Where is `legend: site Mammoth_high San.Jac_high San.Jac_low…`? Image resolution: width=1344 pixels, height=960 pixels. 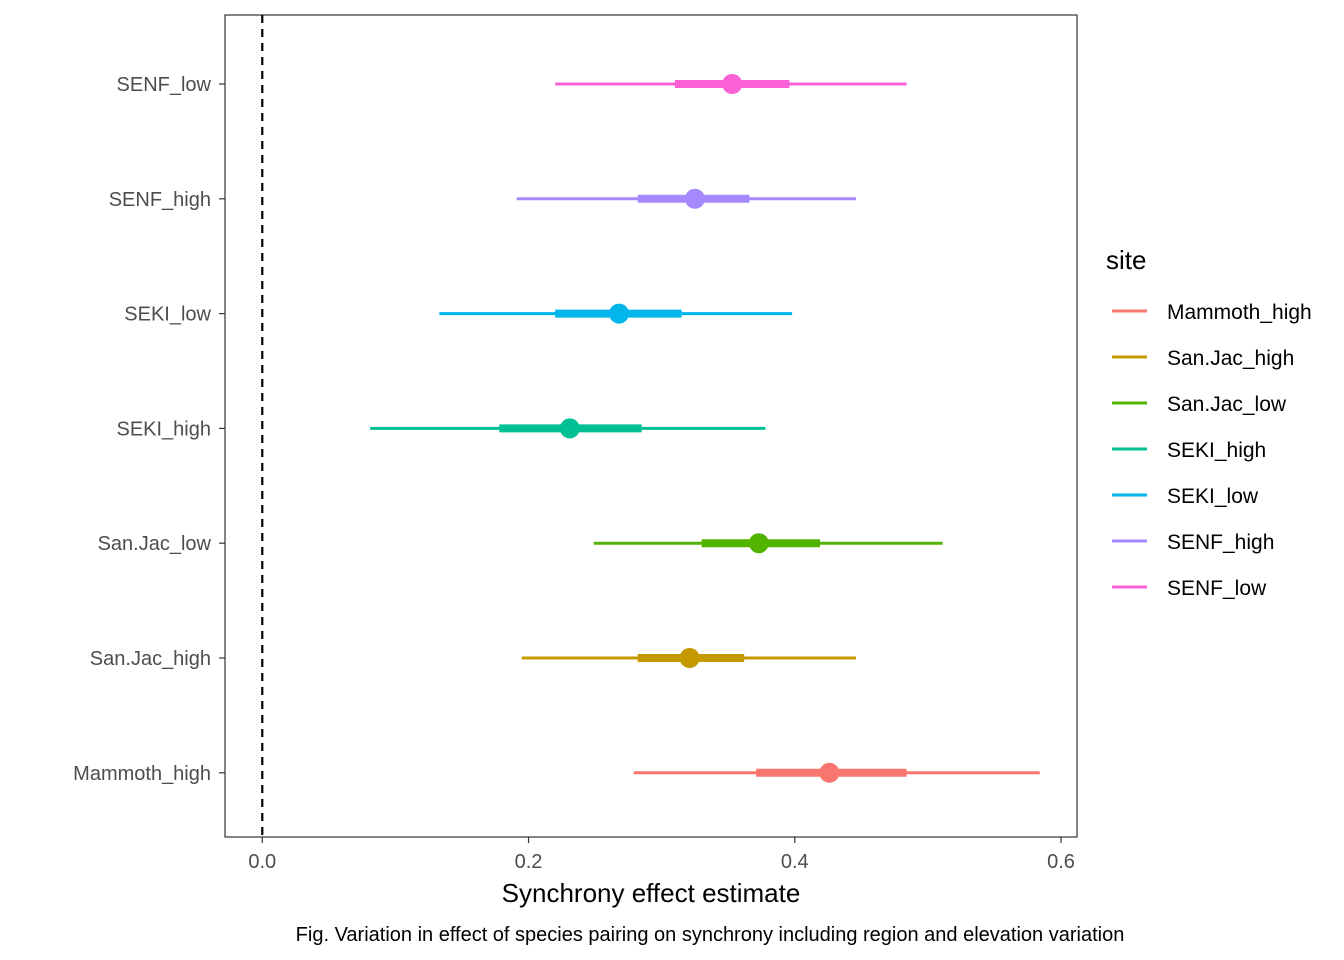
legend: site Mammoth_high San.Jac_high San.Jac_low… is located at coordinates (1209, 422).